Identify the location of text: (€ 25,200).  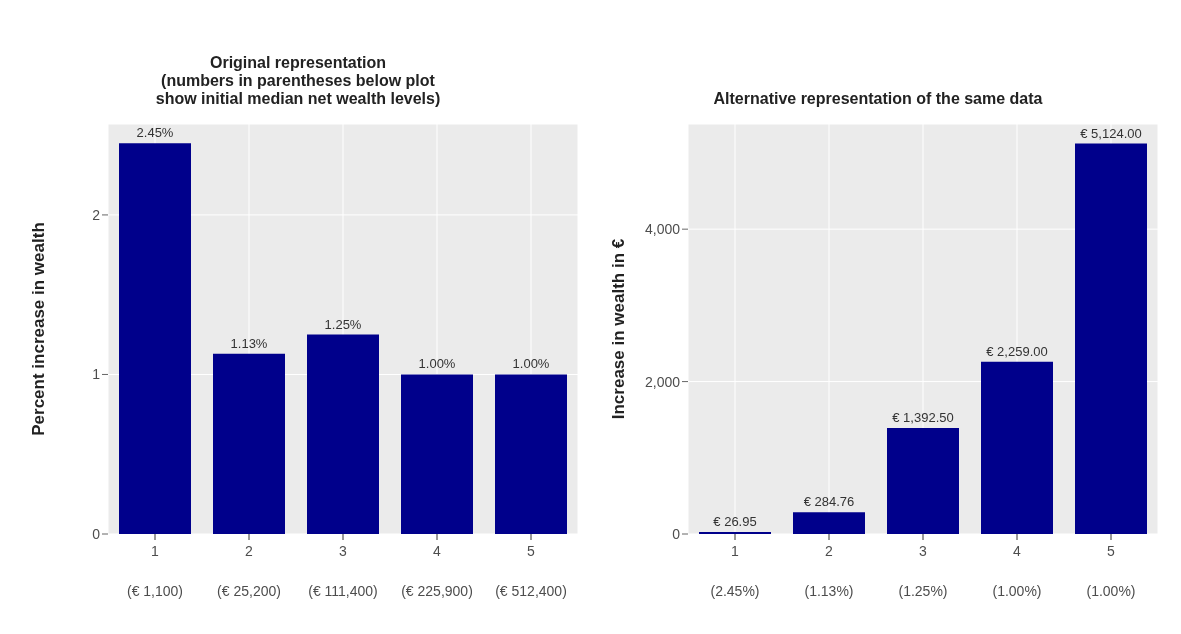
(249, 591).